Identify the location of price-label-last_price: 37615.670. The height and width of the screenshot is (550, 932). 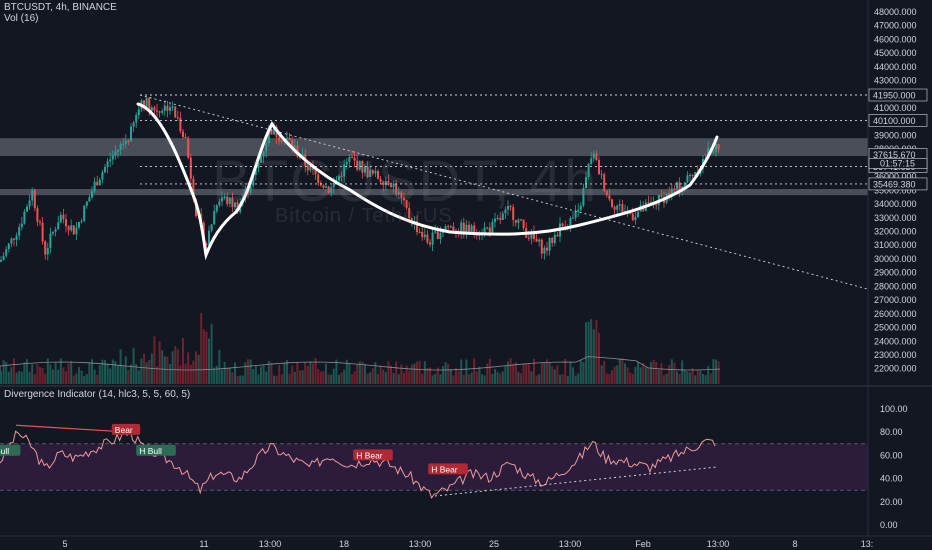
(894, 155).